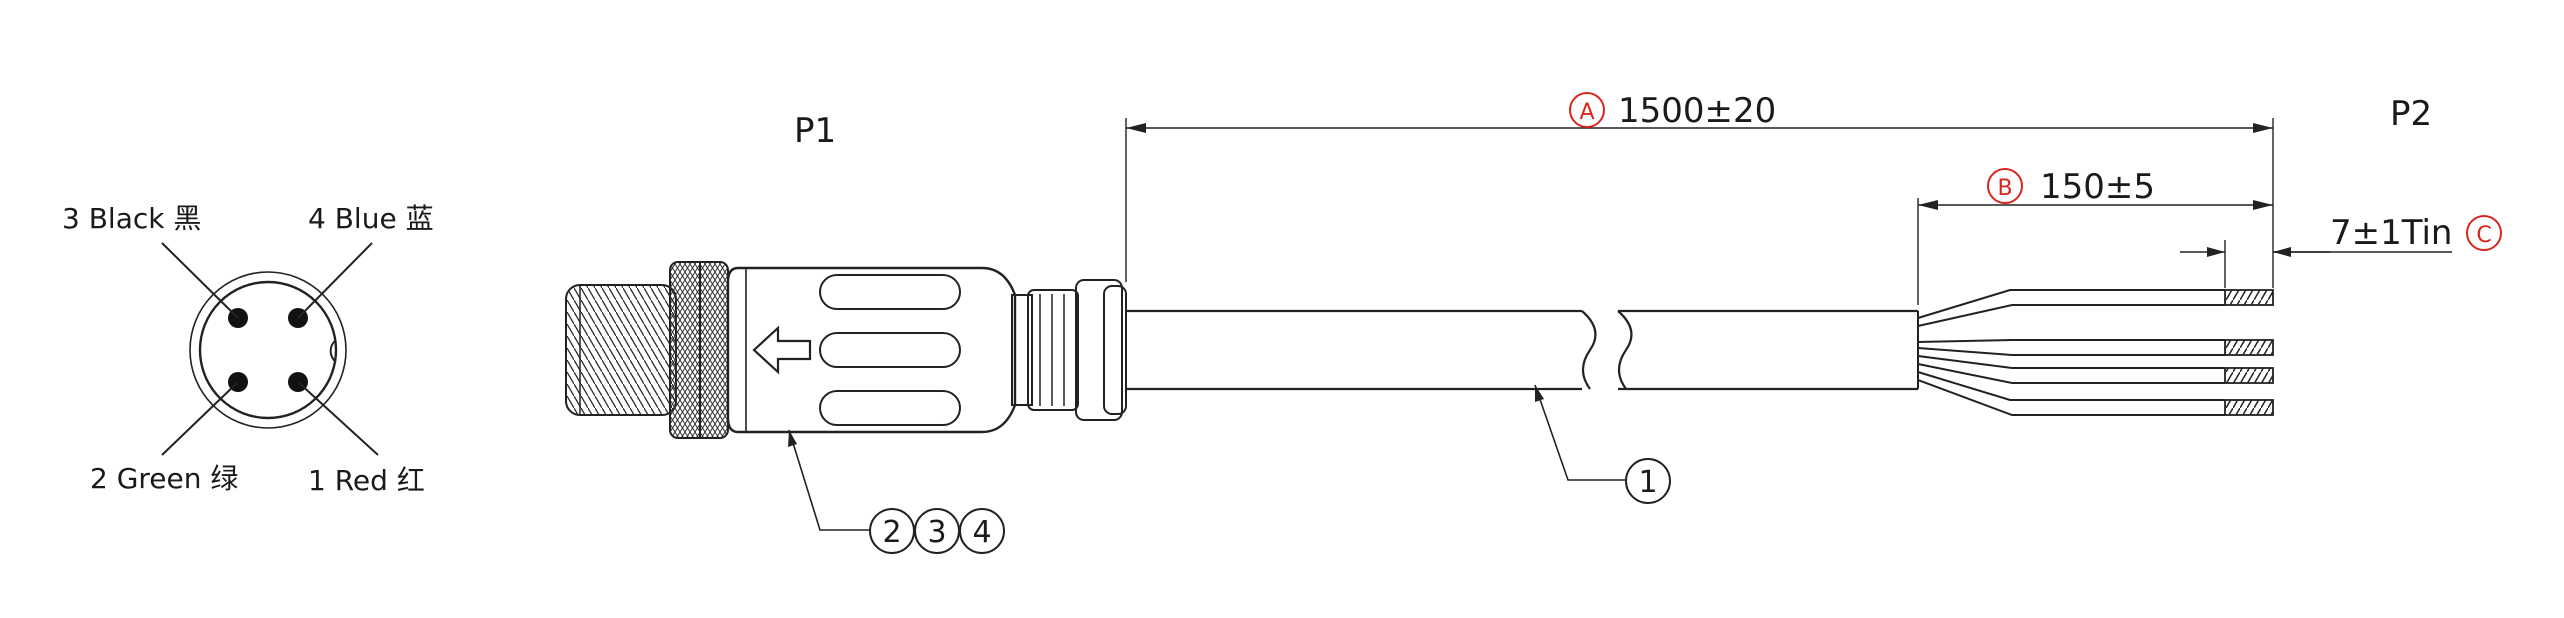 The width and height of the screenshot is (2564, 618). What do you see at coordinates (815, 131) in the screenshot?
I see `p1-label: P1` at bounding box center [815, 131].